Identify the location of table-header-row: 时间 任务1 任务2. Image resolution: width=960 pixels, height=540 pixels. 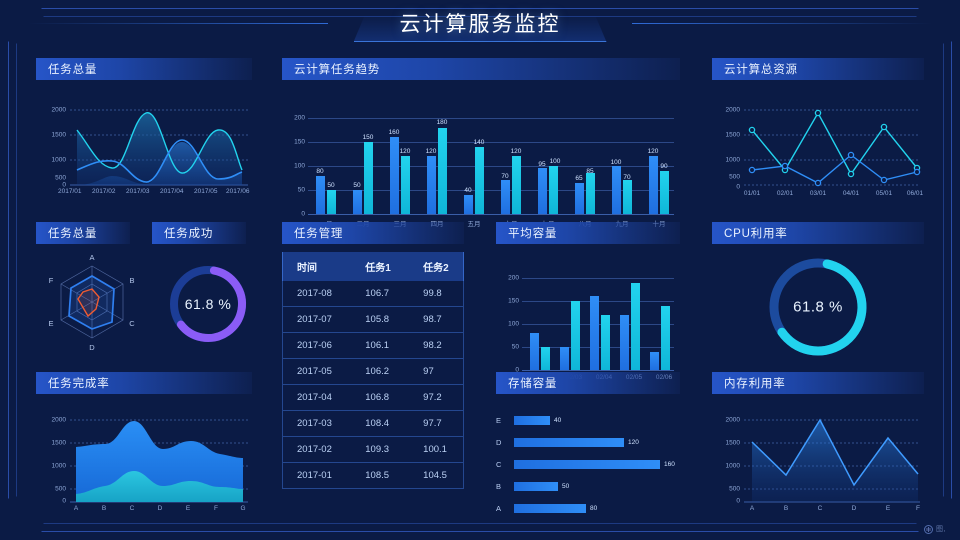
(373, 266).